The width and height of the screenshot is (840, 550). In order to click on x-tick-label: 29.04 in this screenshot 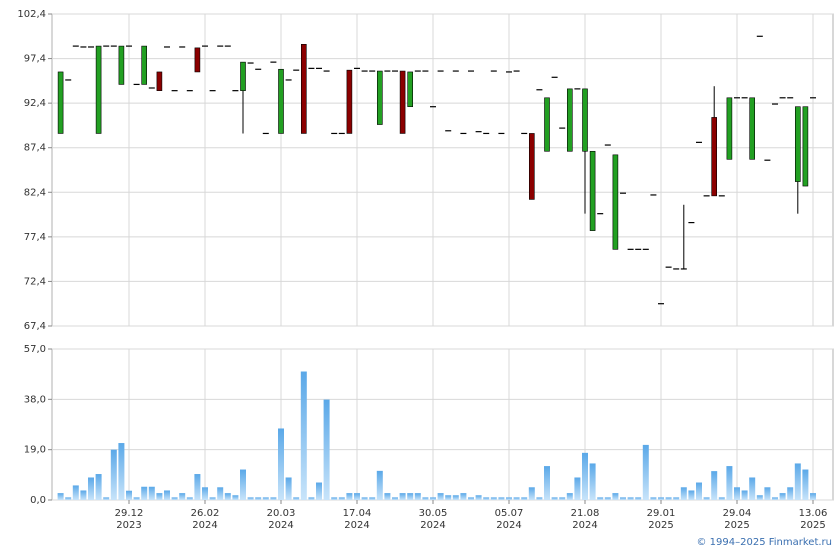, I will do `click(737, 513)`.